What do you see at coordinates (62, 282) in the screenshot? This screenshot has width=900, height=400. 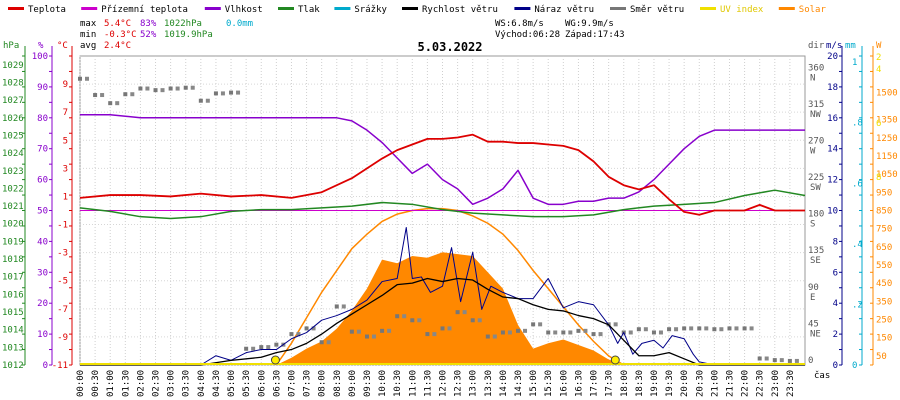 I see `temp-tick-label: -5` at bounding box center [62, 282].